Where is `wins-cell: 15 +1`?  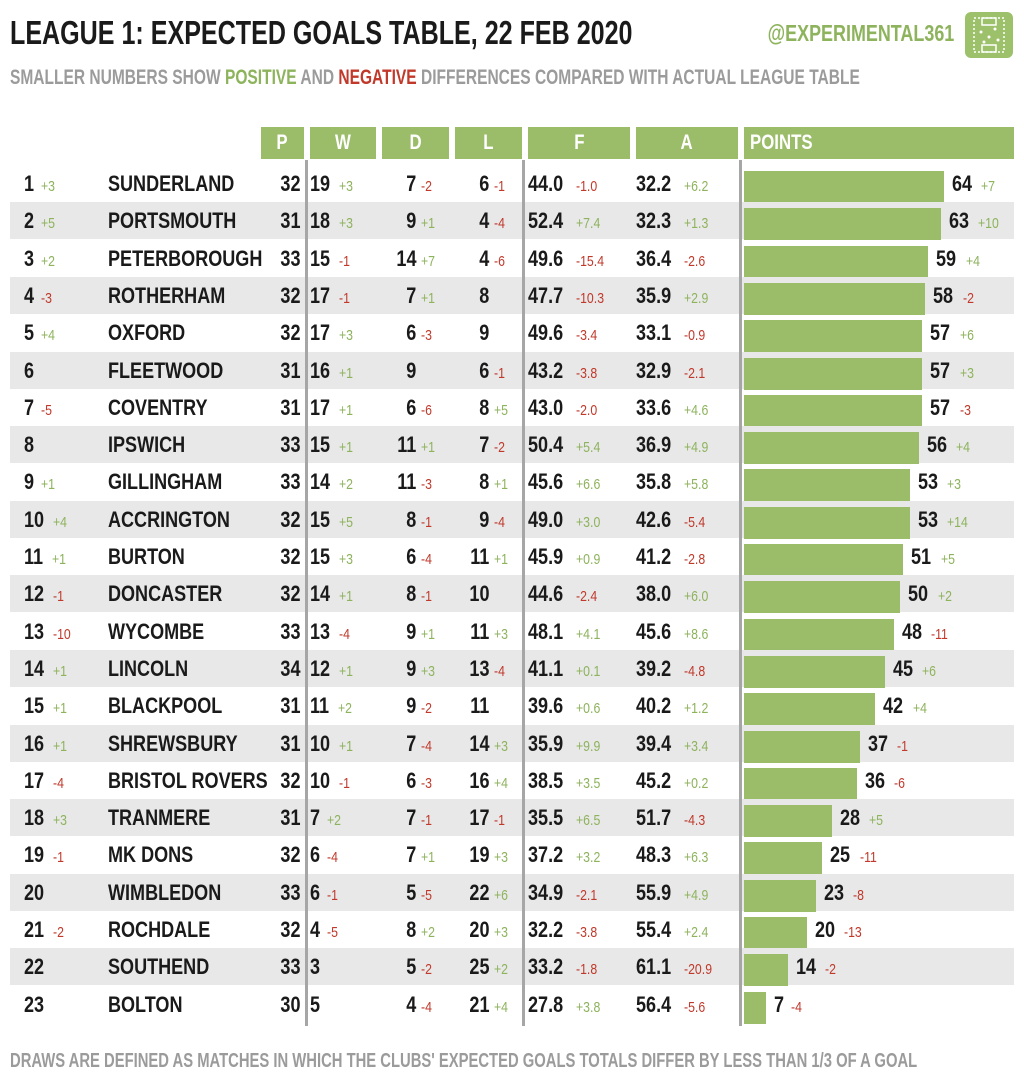 wins-cell: 15 +1 is located at coordinates (345, 444).